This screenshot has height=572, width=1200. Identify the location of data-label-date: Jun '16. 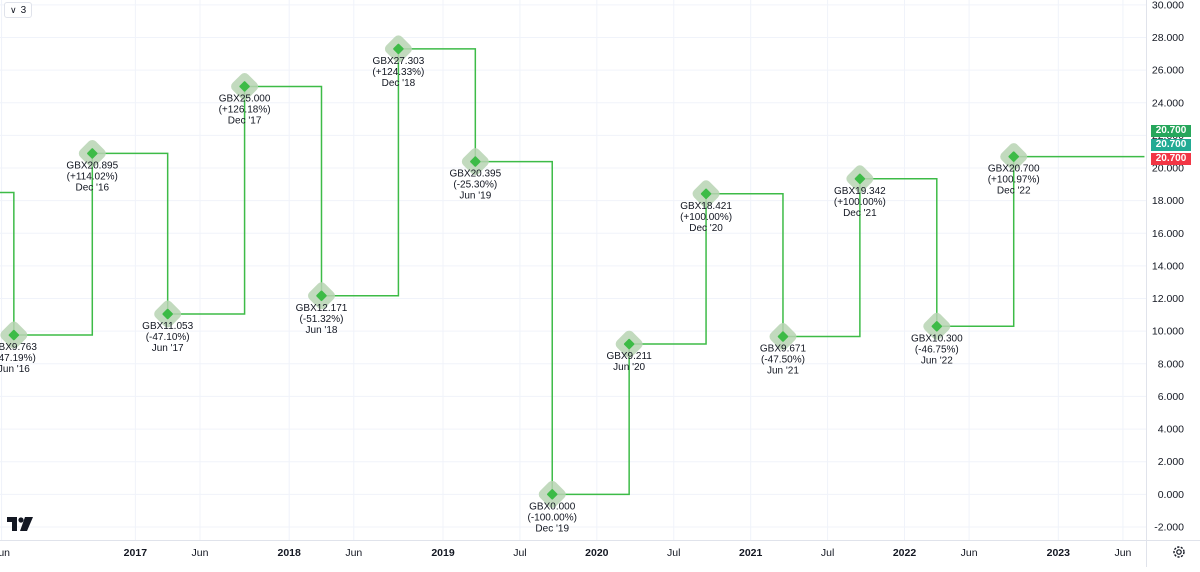
(15, 369).